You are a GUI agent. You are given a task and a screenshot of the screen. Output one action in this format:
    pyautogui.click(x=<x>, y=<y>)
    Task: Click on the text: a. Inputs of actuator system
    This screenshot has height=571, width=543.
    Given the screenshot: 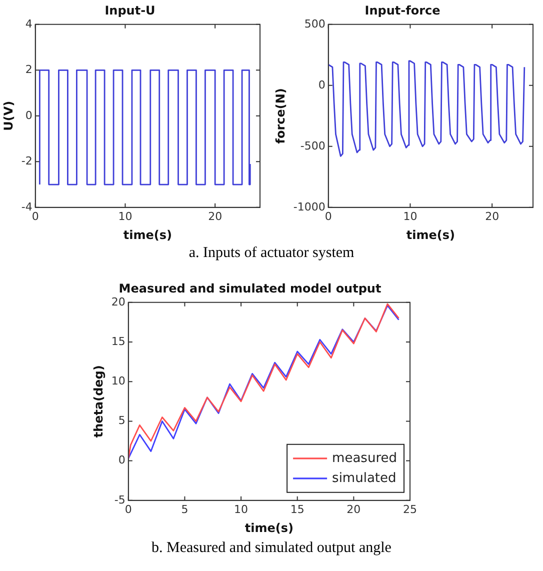 What is the action you would take?
    pyautogui.click(x=272, y=253)
    